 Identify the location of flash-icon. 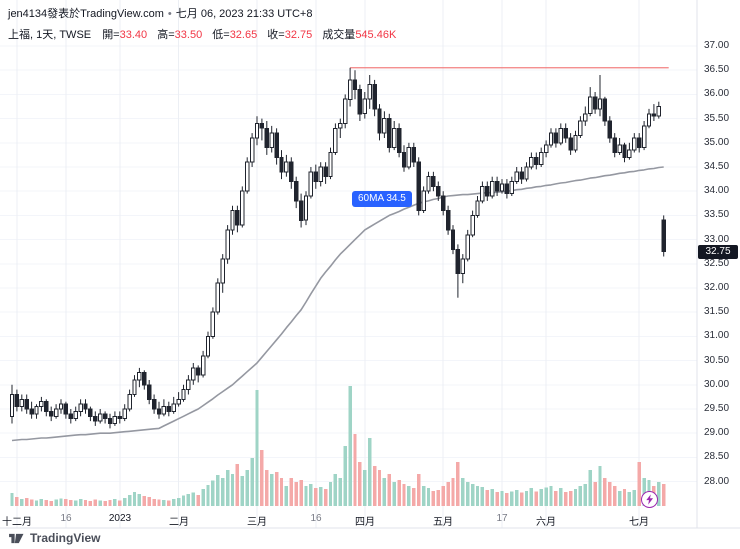
(649, 499).